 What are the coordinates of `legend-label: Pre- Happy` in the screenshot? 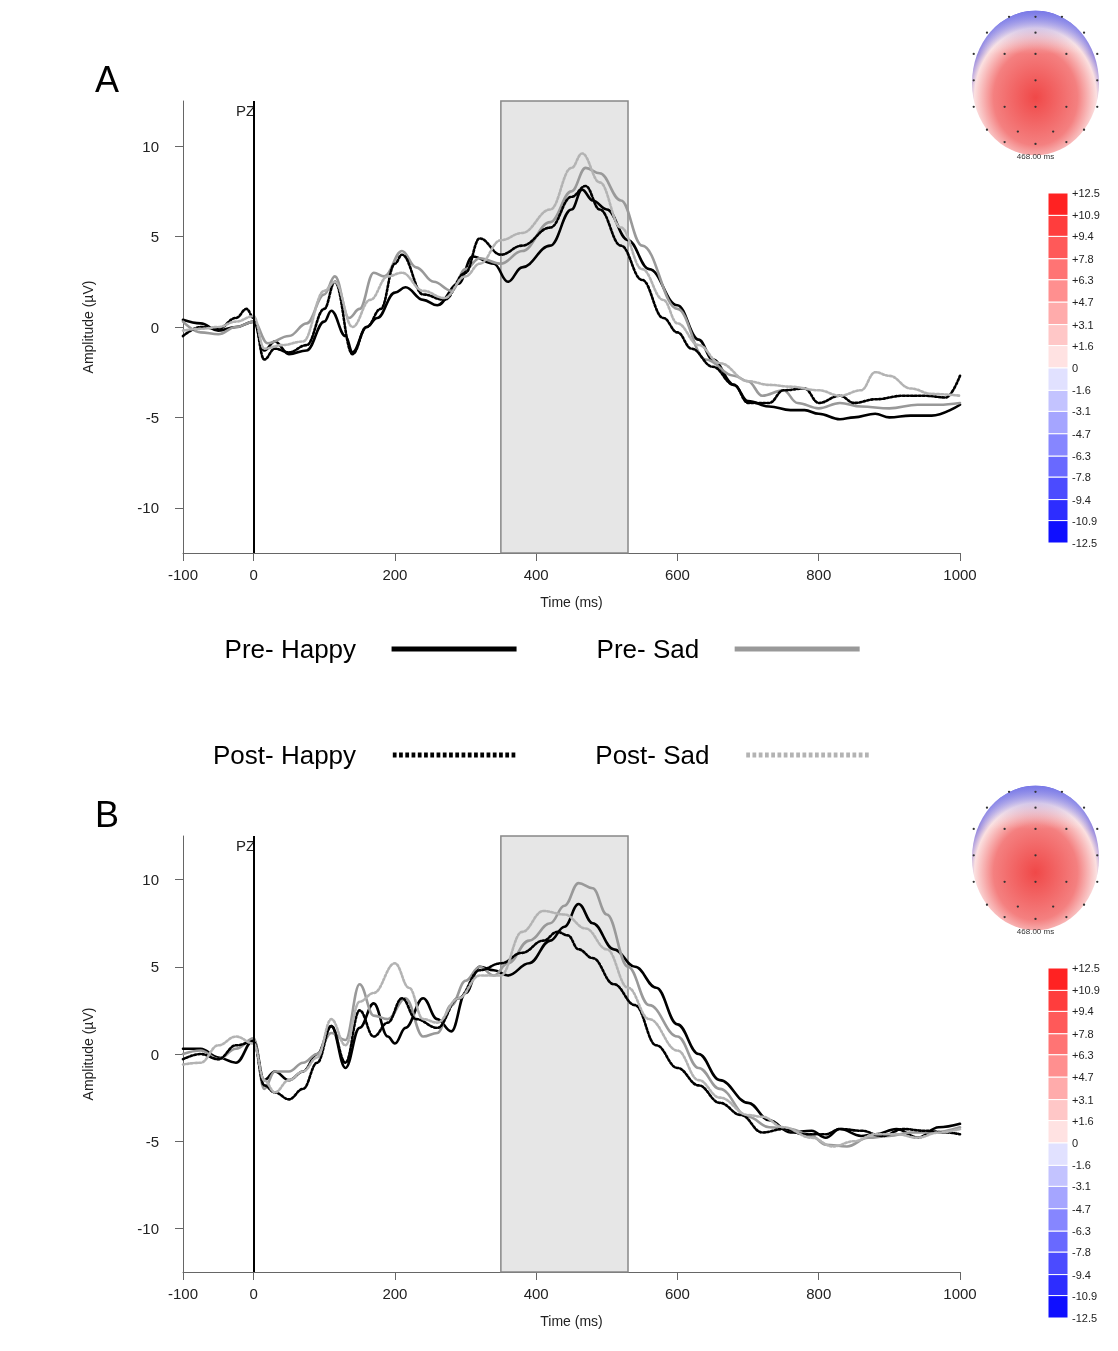 It's located at (290, 649).